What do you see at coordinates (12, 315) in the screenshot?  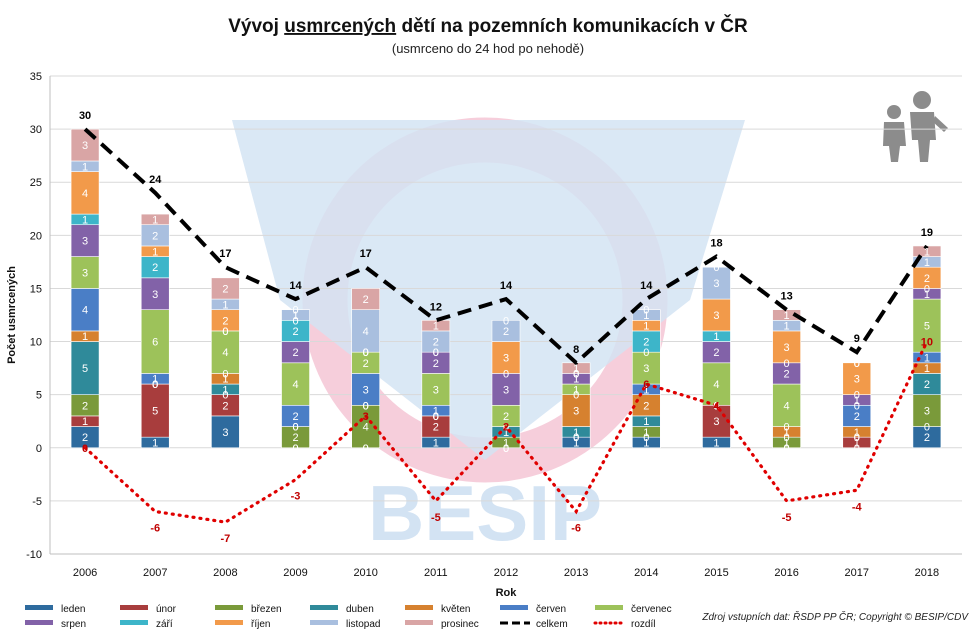 I see `y-axis-title: Počet usmrcených` at bounding box center [12, 315].